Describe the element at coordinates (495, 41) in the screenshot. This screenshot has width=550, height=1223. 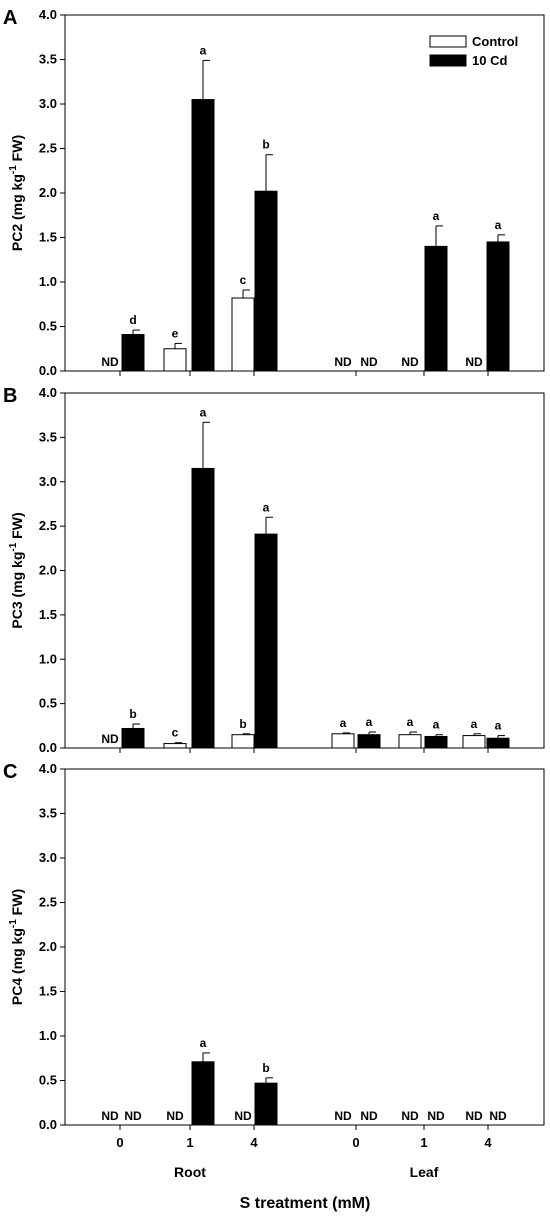
I see `legend-label-control: Control` at that location.